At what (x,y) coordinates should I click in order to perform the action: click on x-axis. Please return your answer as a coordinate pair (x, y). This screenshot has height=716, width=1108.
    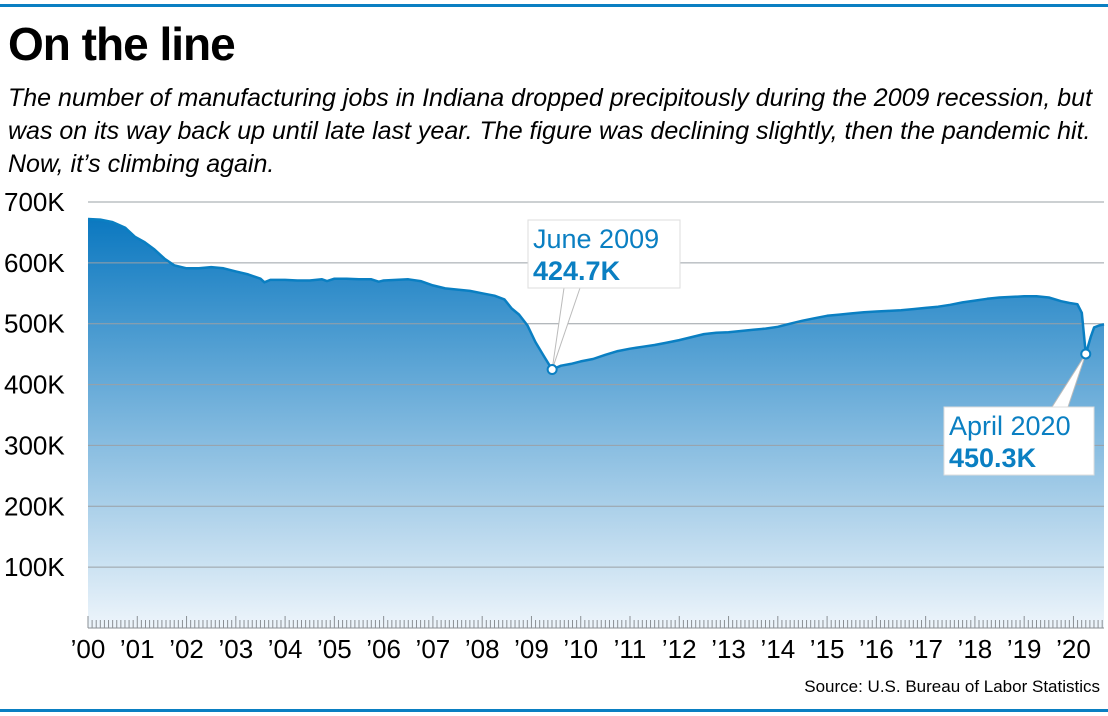
    Looking at the image, I should click on (595, 622).